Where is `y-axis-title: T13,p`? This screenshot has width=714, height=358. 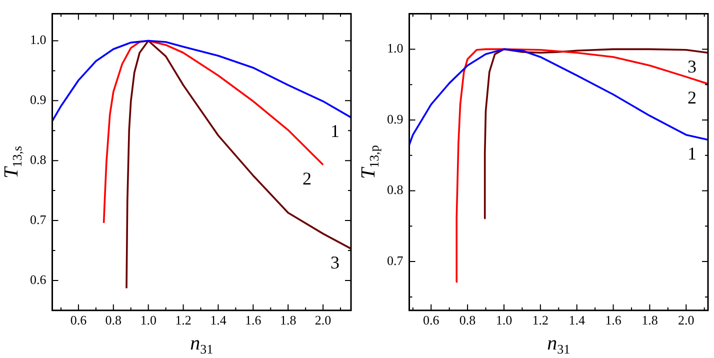 y-axis-title: T13,p is located at coordinates (369, 162).